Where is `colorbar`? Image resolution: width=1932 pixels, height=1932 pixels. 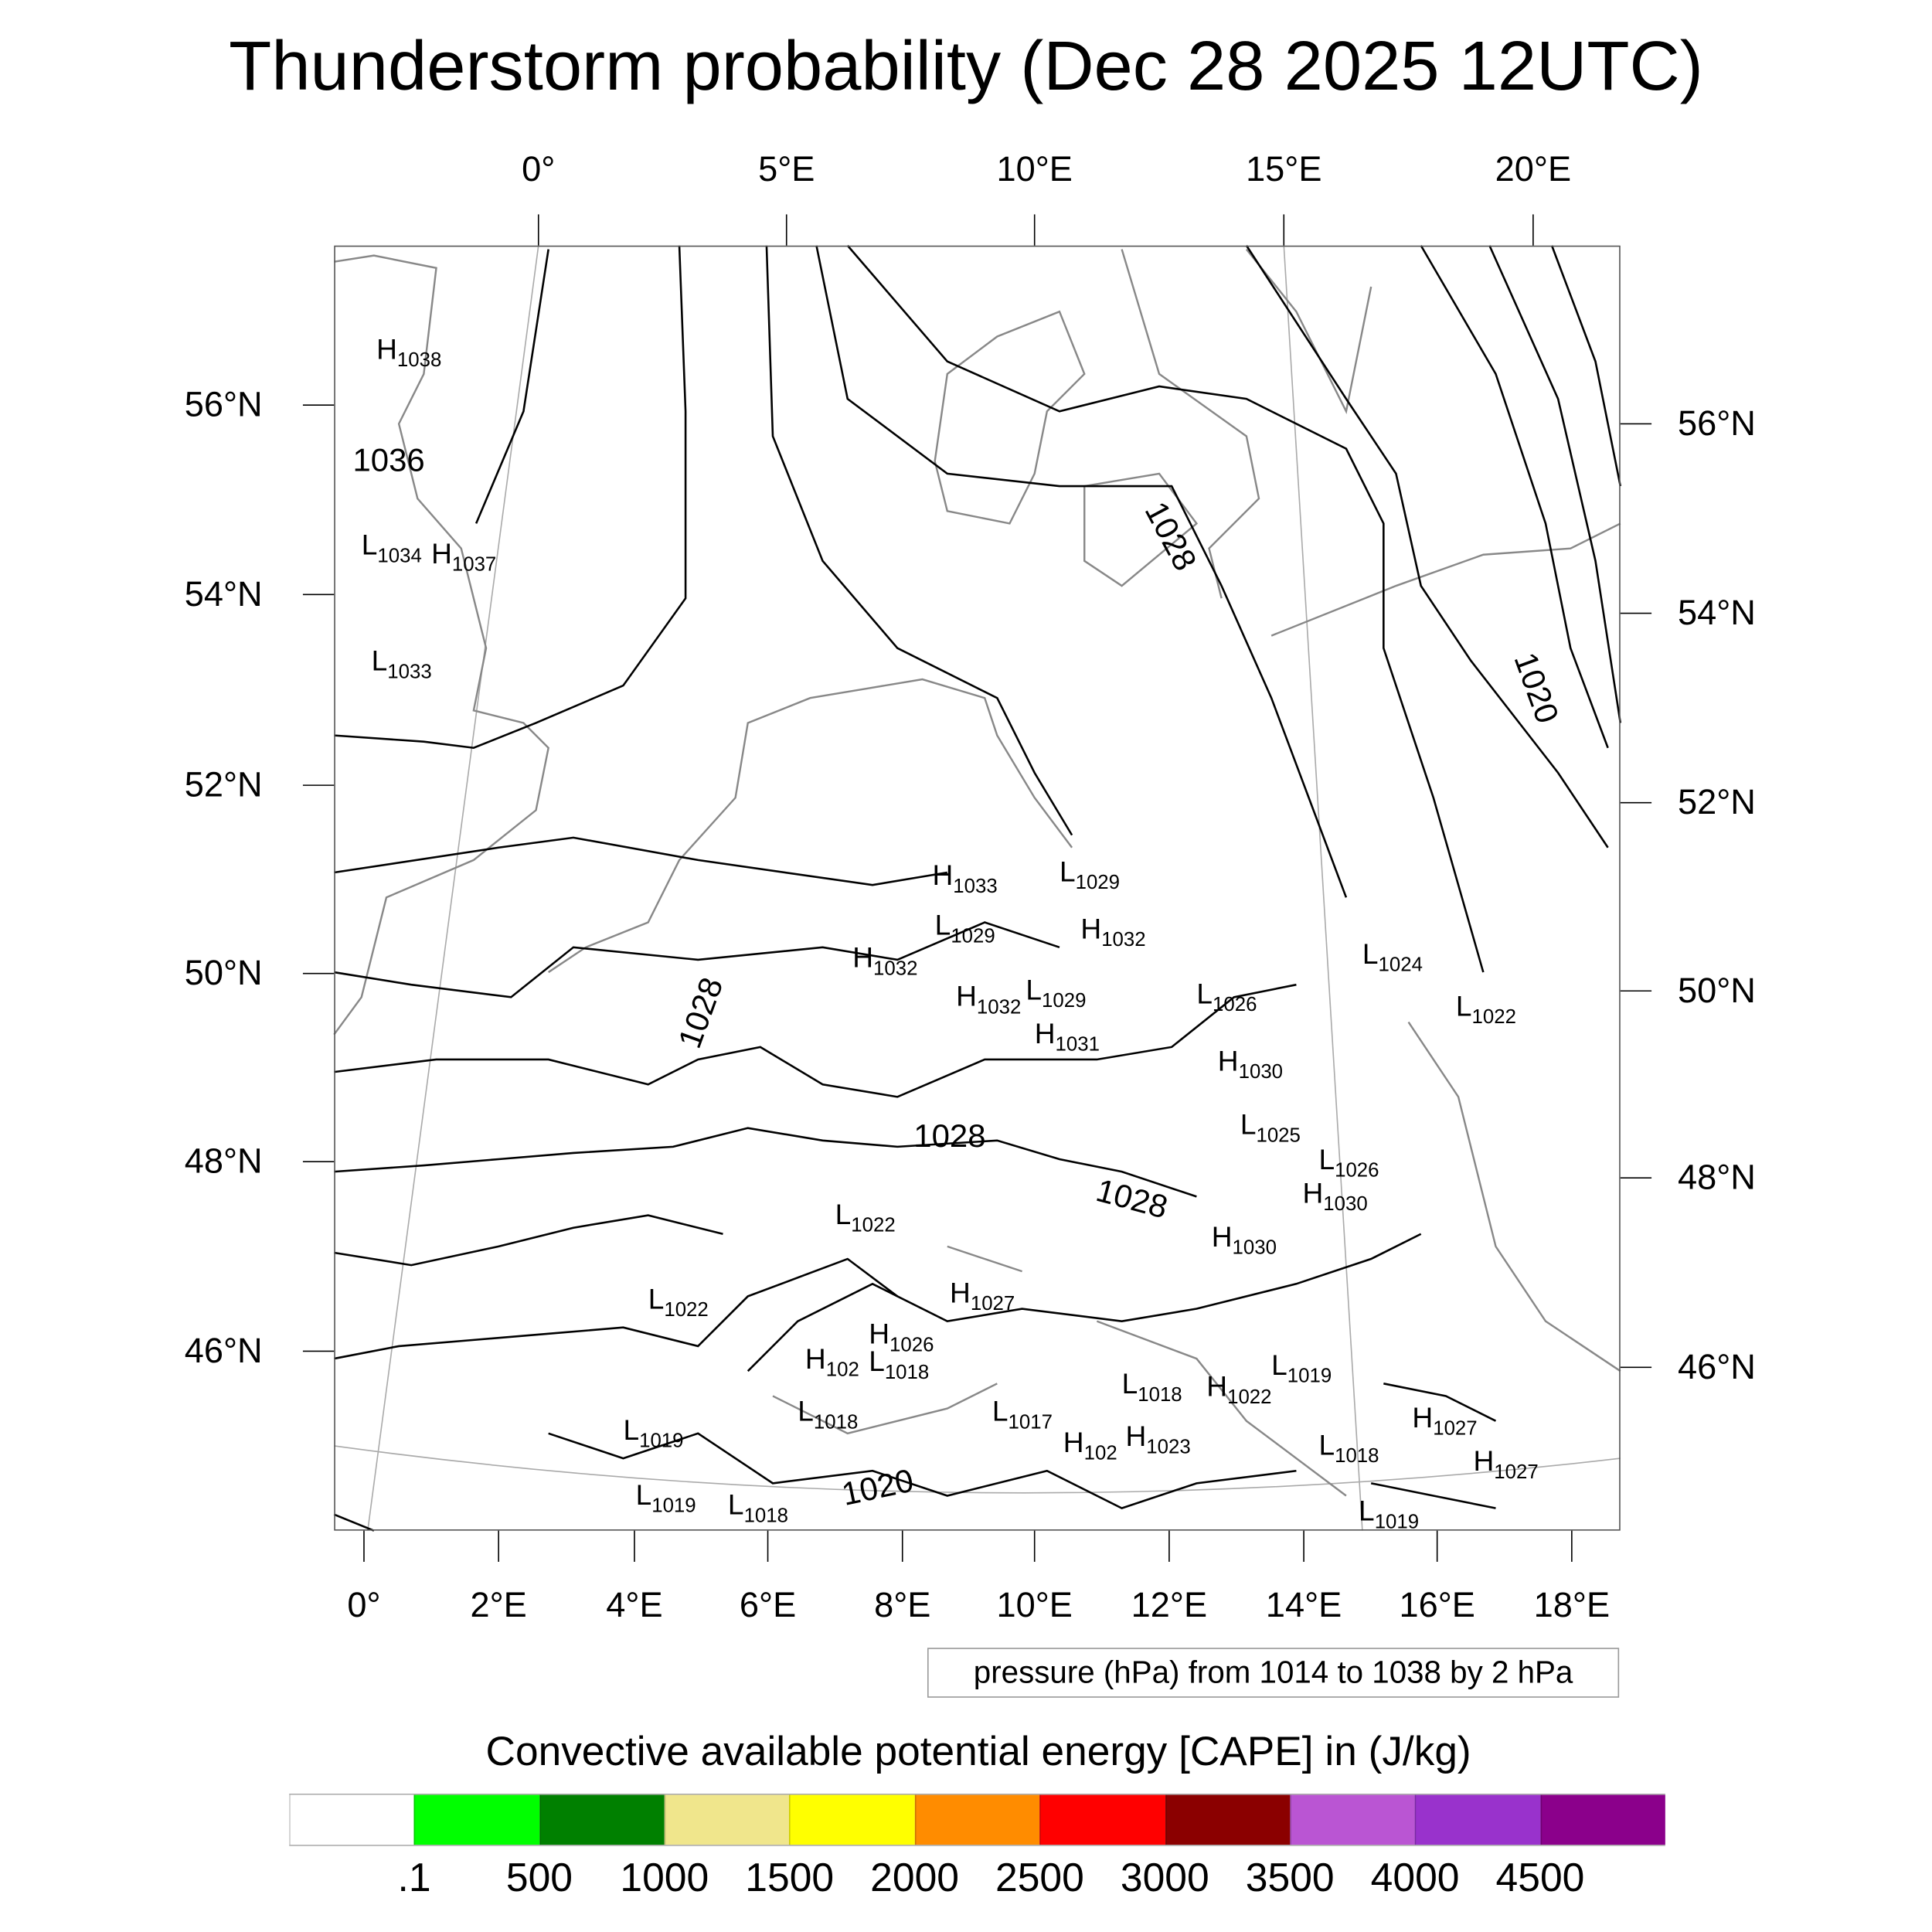 colorbar is located at coordinates (977, 1820).